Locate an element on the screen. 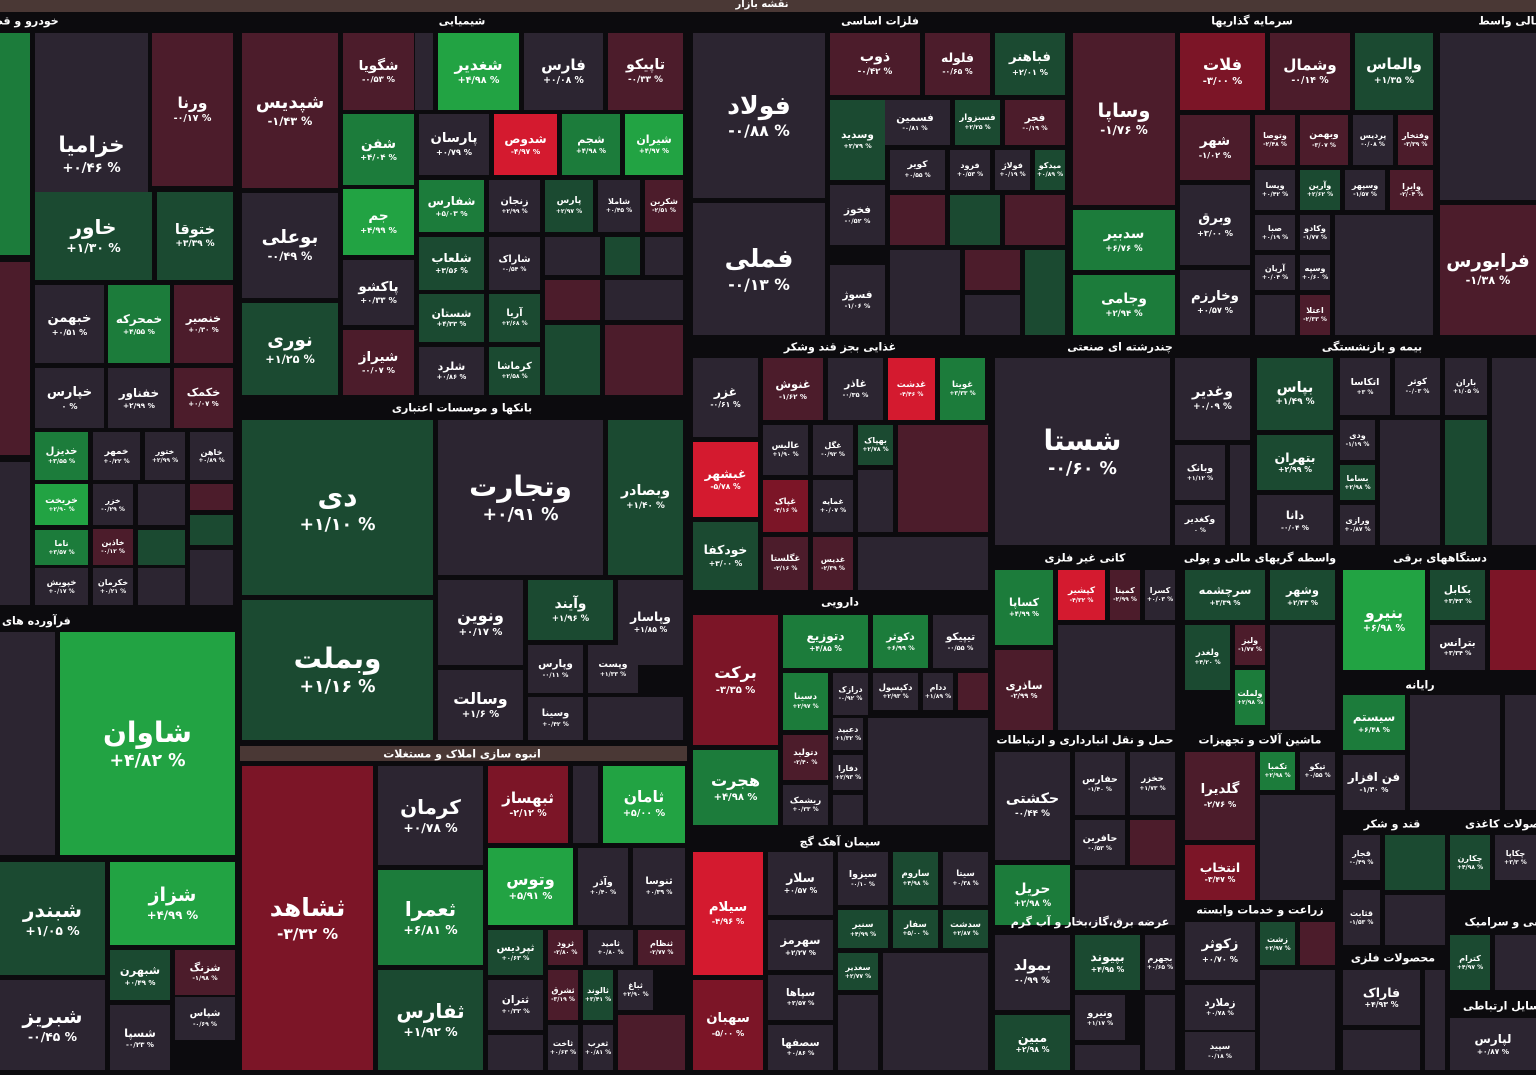 This screenshot has height=1075, width=1536. stock-tile: غبشهر -۵/۷۸ % is located at coordinates (725, 479).